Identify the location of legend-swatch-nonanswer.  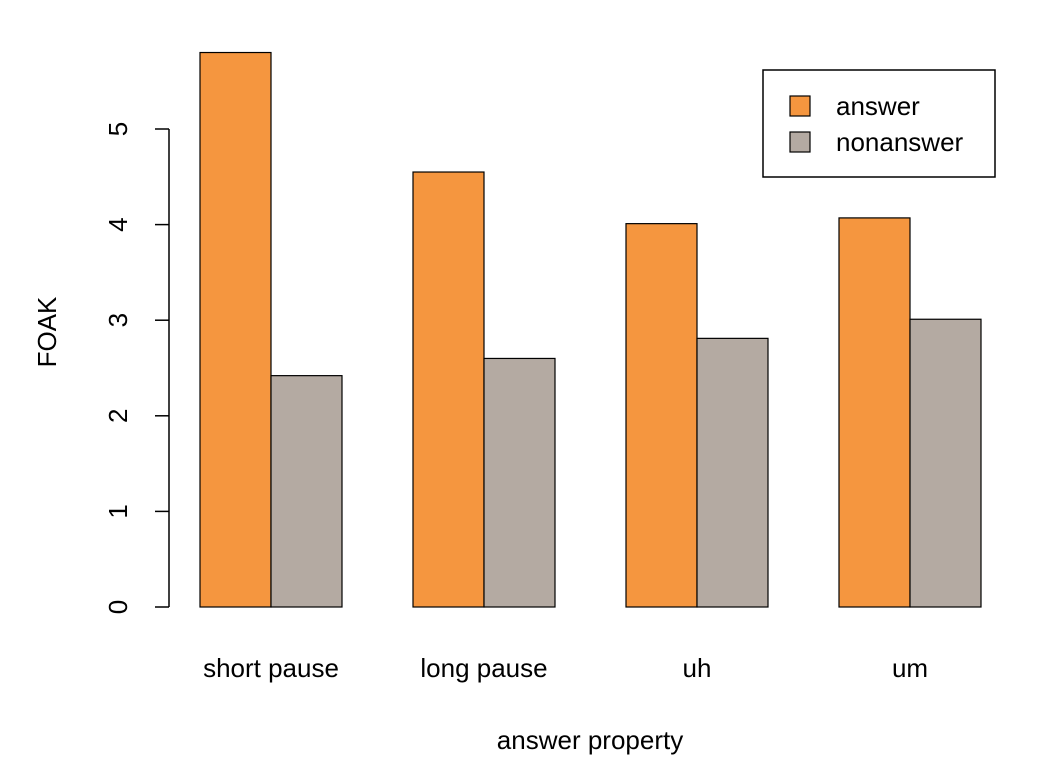
(800, 142).